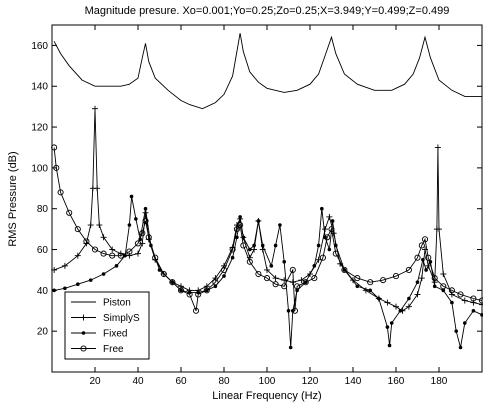  I want to click on x-tick-label: 60, so click(181, 381).